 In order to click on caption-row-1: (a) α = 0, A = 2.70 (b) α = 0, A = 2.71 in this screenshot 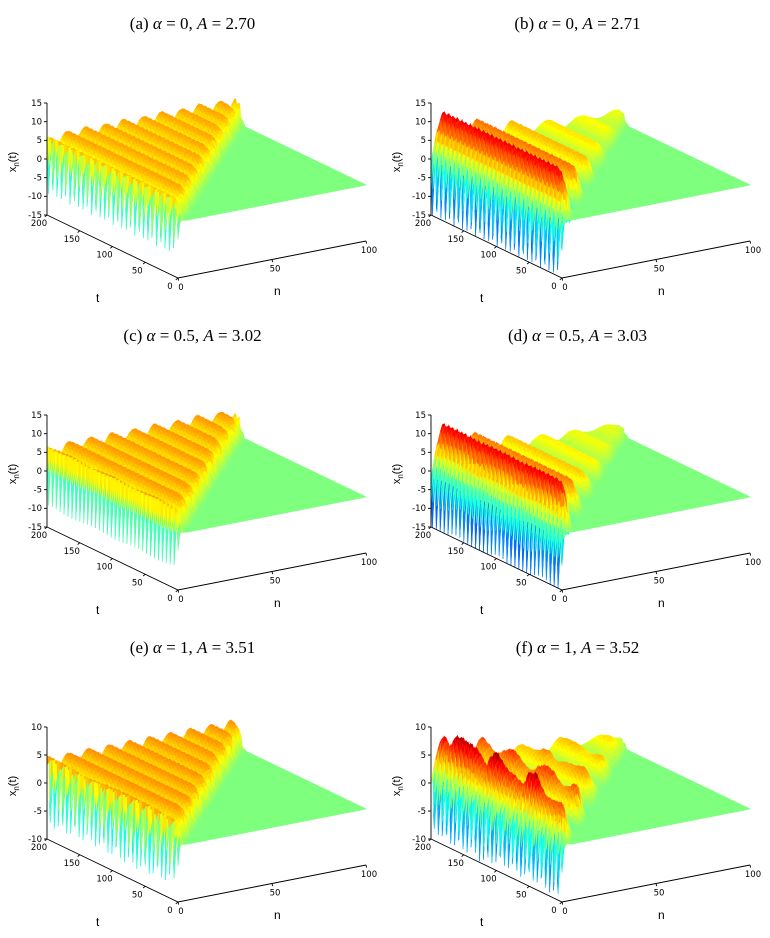, I will do `click(385, 26)`.